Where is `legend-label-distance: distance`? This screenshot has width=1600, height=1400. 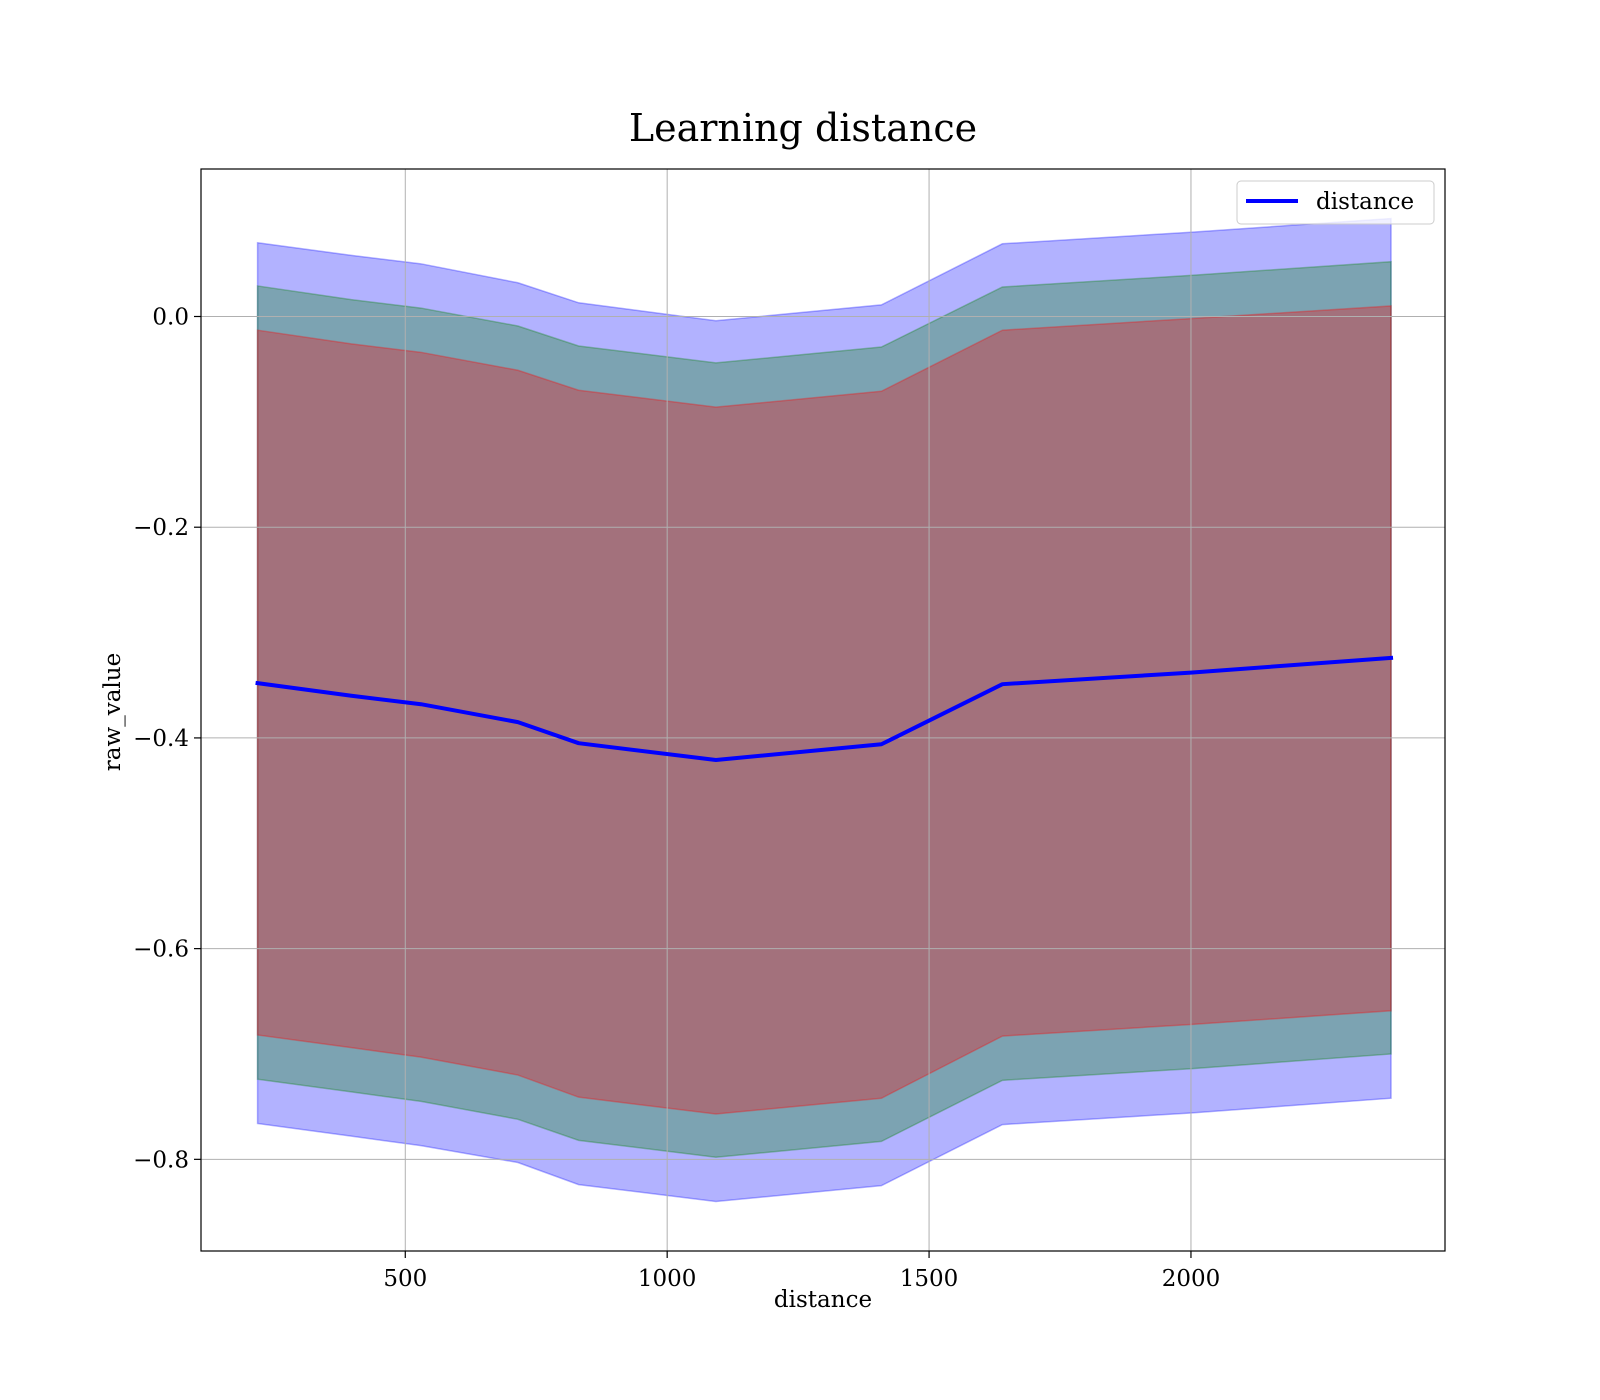
legend-label-distance: distance is located at coordinates (1365, 202).